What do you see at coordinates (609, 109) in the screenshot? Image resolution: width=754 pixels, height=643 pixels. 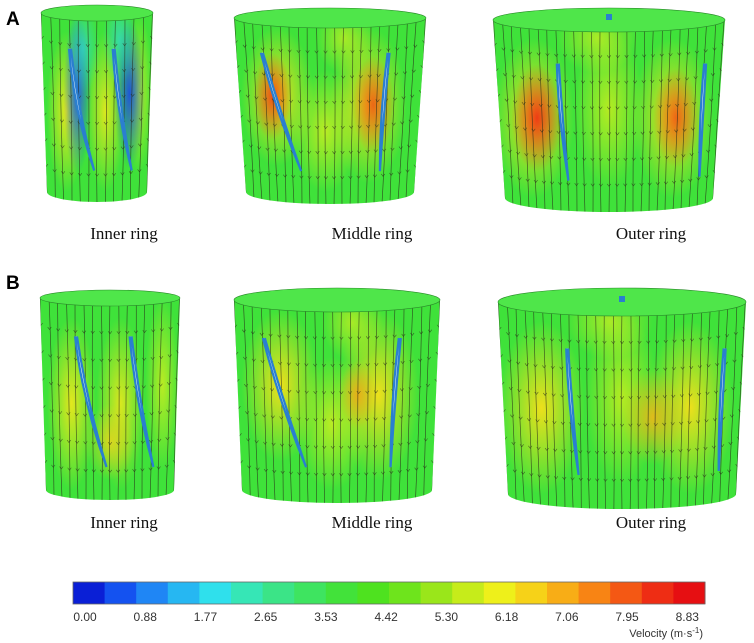 I see `outer-ring-cylinder-a` at bounding box center [609, 109].